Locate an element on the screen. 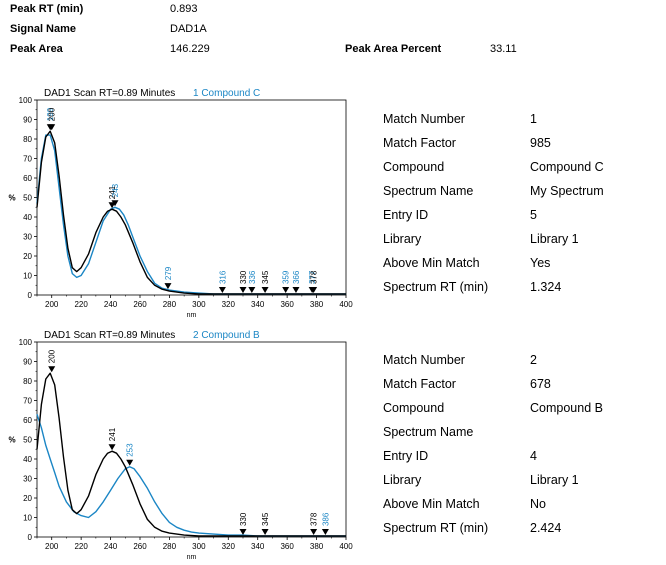 Image resolution: width=666 pixels, height=565 pixels. peak-label: 200 is located at coordinates (52, 356).